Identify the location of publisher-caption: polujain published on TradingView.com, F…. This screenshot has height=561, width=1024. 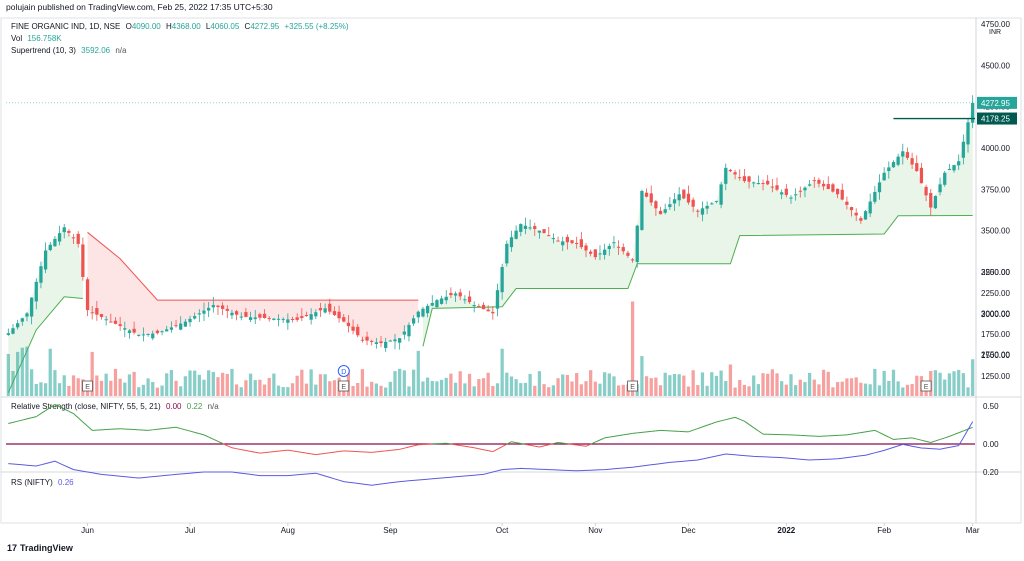
(139, 7).